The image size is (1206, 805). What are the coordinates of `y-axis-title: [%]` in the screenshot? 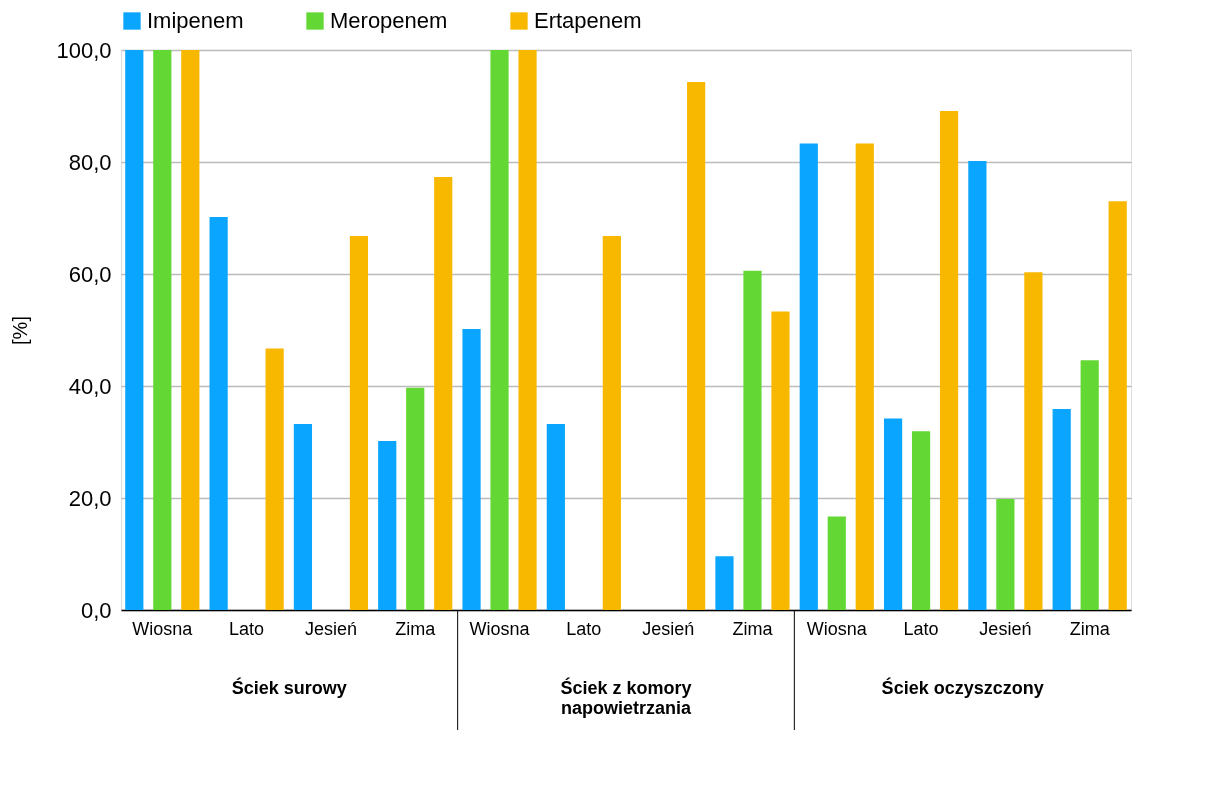 It's located at (20, 330).